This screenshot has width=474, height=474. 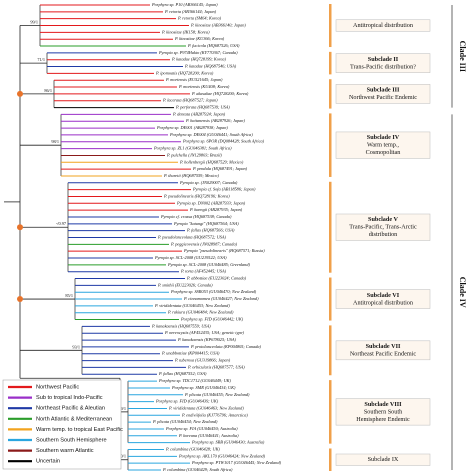 I want to click on taxon-label: P. rakiura (GU046484; New Zealand), so click(x=200, y=312).